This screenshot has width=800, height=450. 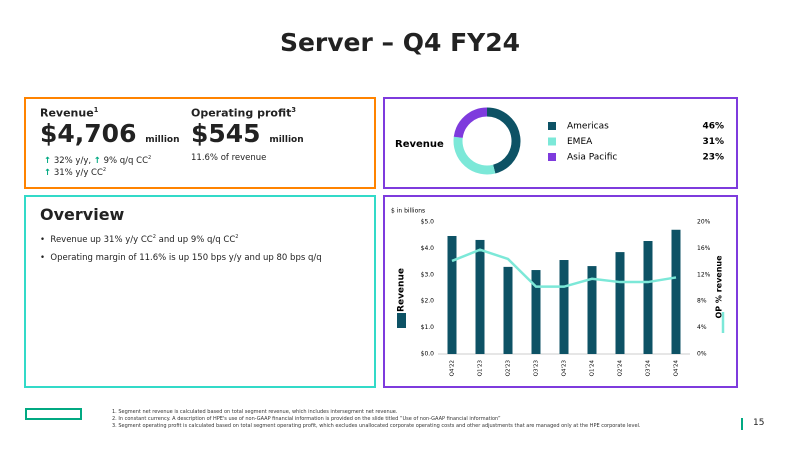 What do you see at coordinates (649, 368) in the screenshot?
I see `x-tick-label: Q3'24` at bounding box center [649, 368].